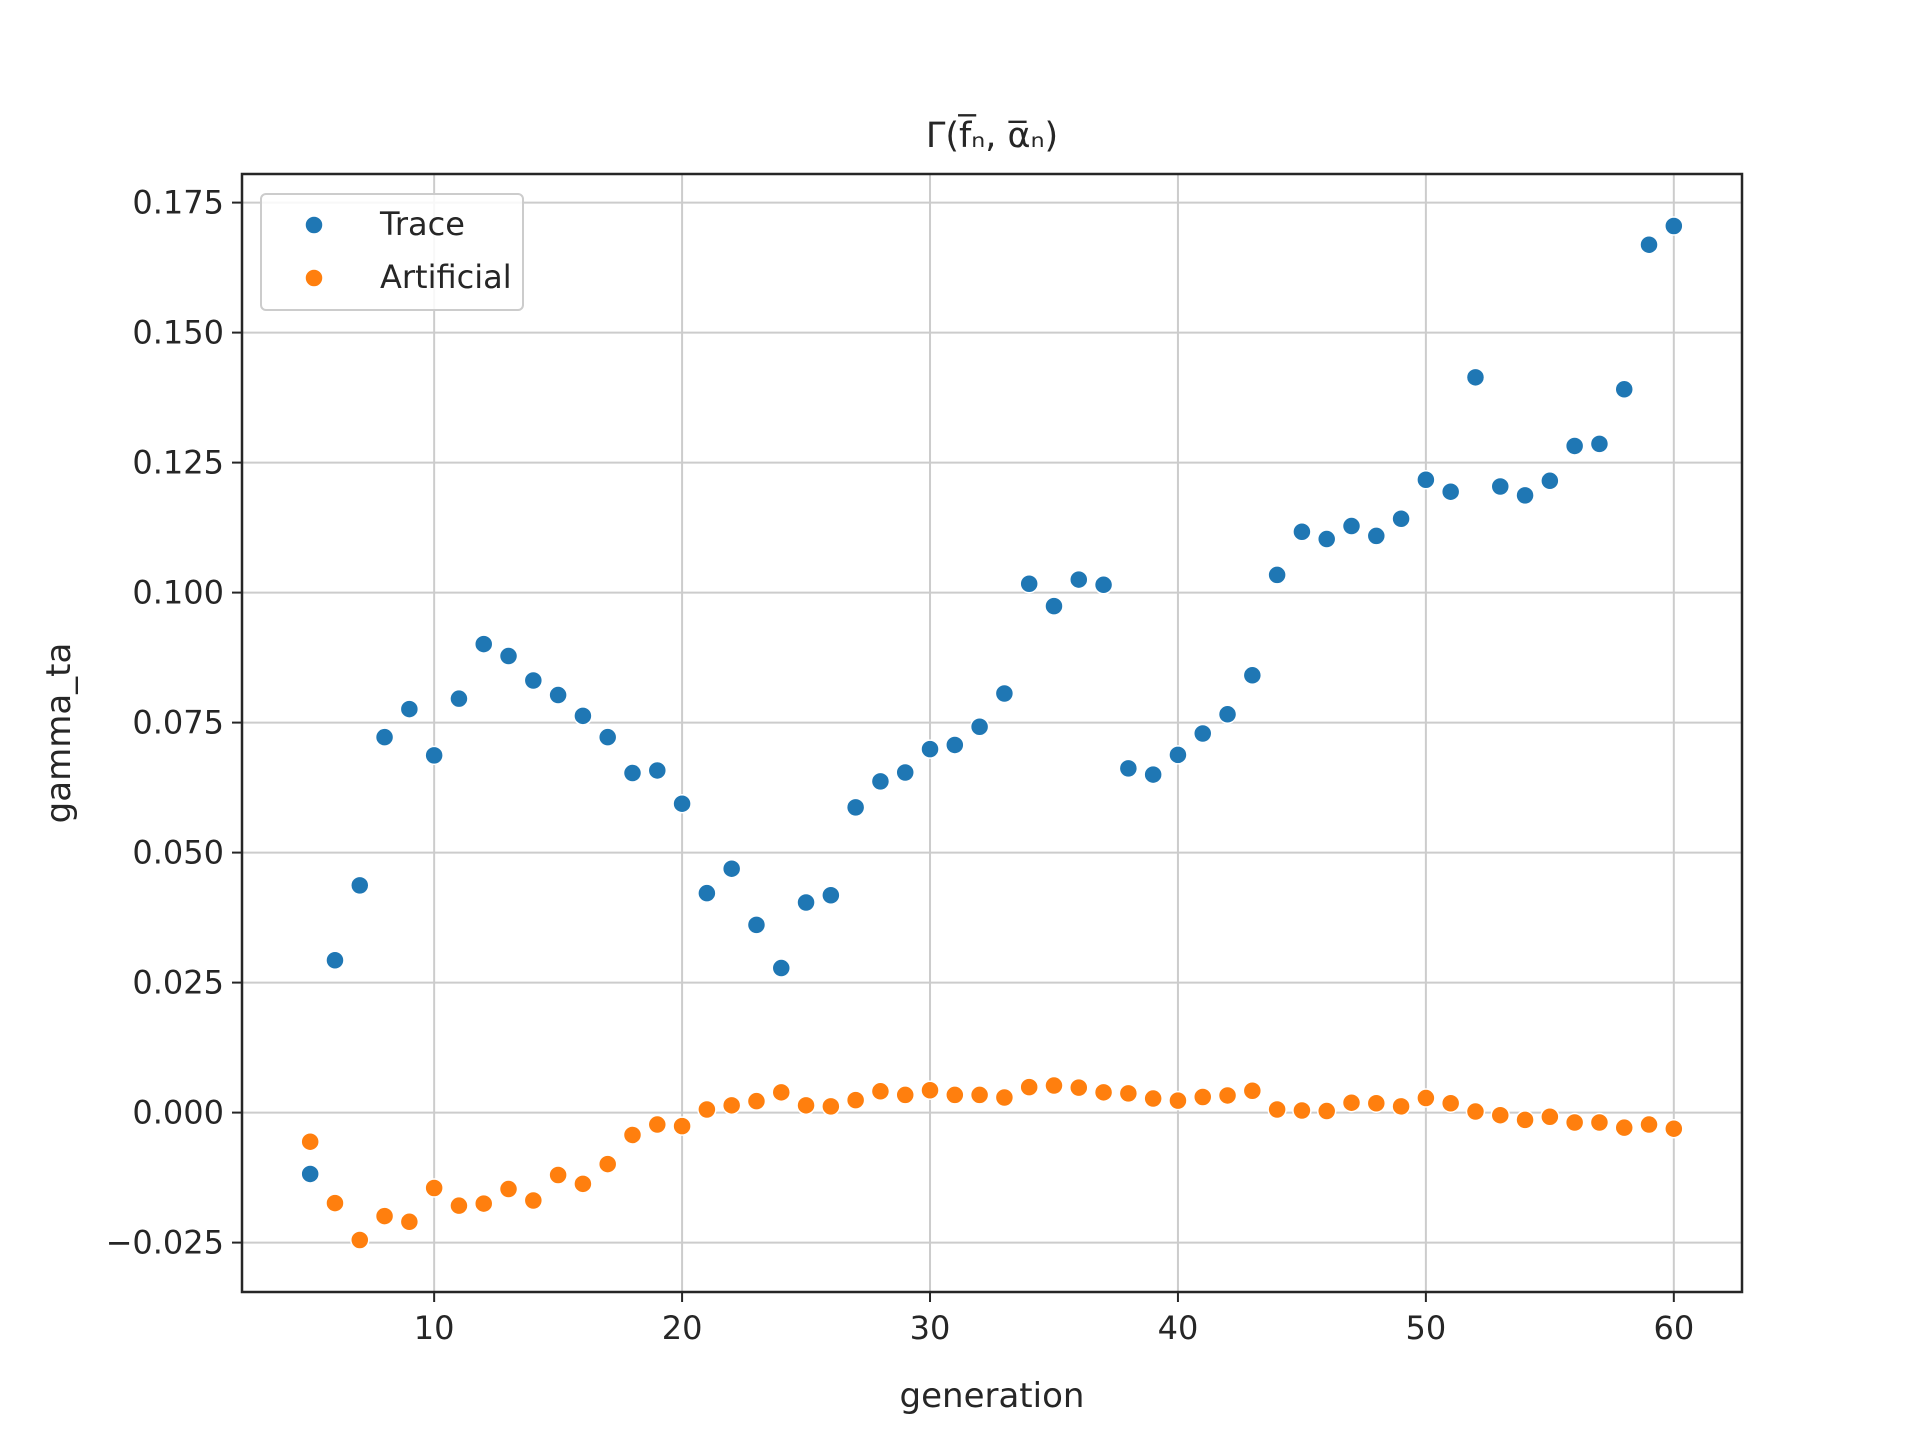 The image size is (1920, 1440). I want to click on y-tick-label: 0.000, so click(178, 1113).